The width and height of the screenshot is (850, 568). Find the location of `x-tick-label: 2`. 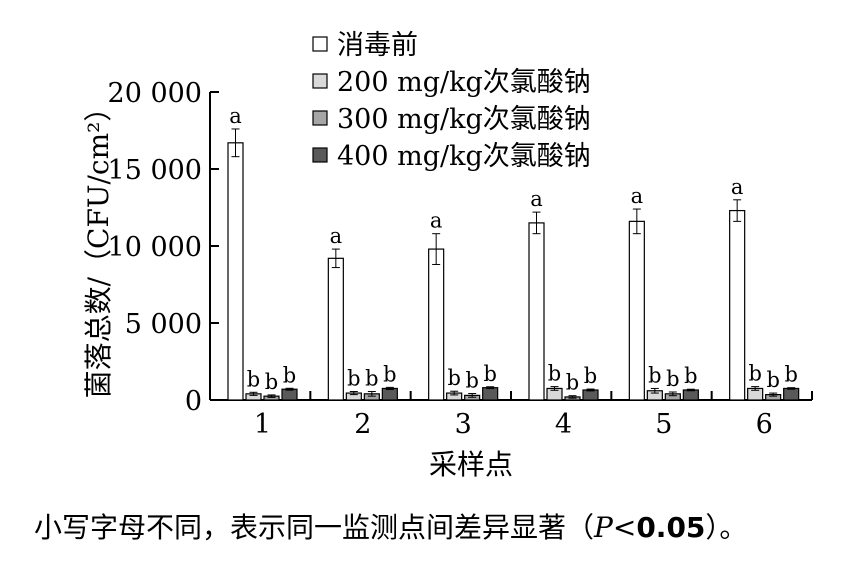

x-tick-label: 2 is located at coordinates (362, 424).